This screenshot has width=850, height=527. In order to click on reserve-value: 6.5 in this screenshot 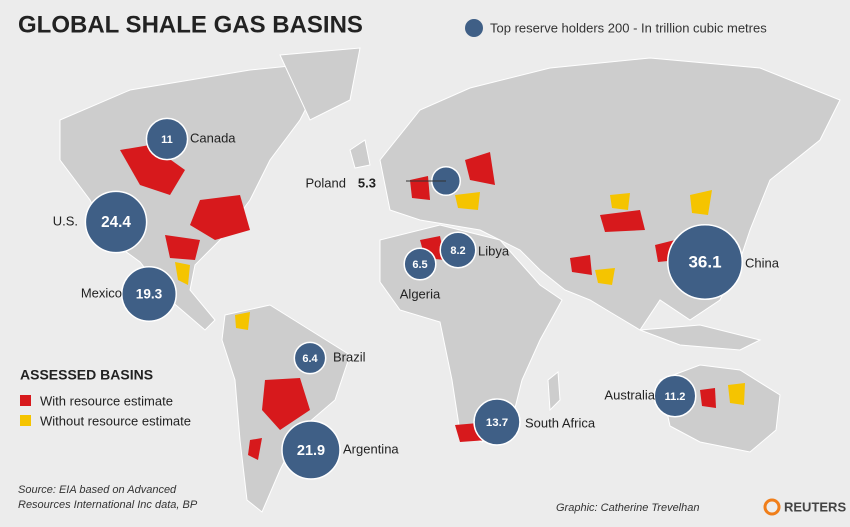, I will do `click(419, 265)`.